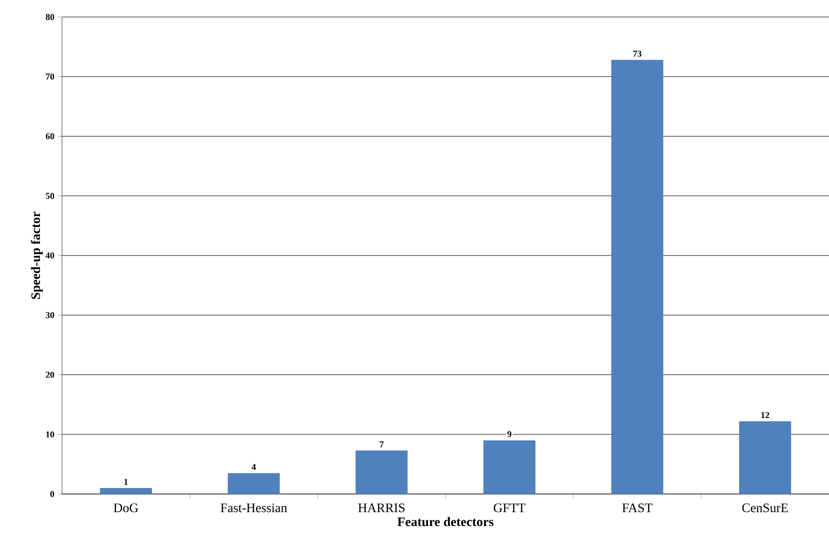 This screenshot has height=543, width=829. What do you see at coordinates (36, 255) in the screenshot?
I see `y-axis-title: Speed-up factor` at bounding box center [36, 255].